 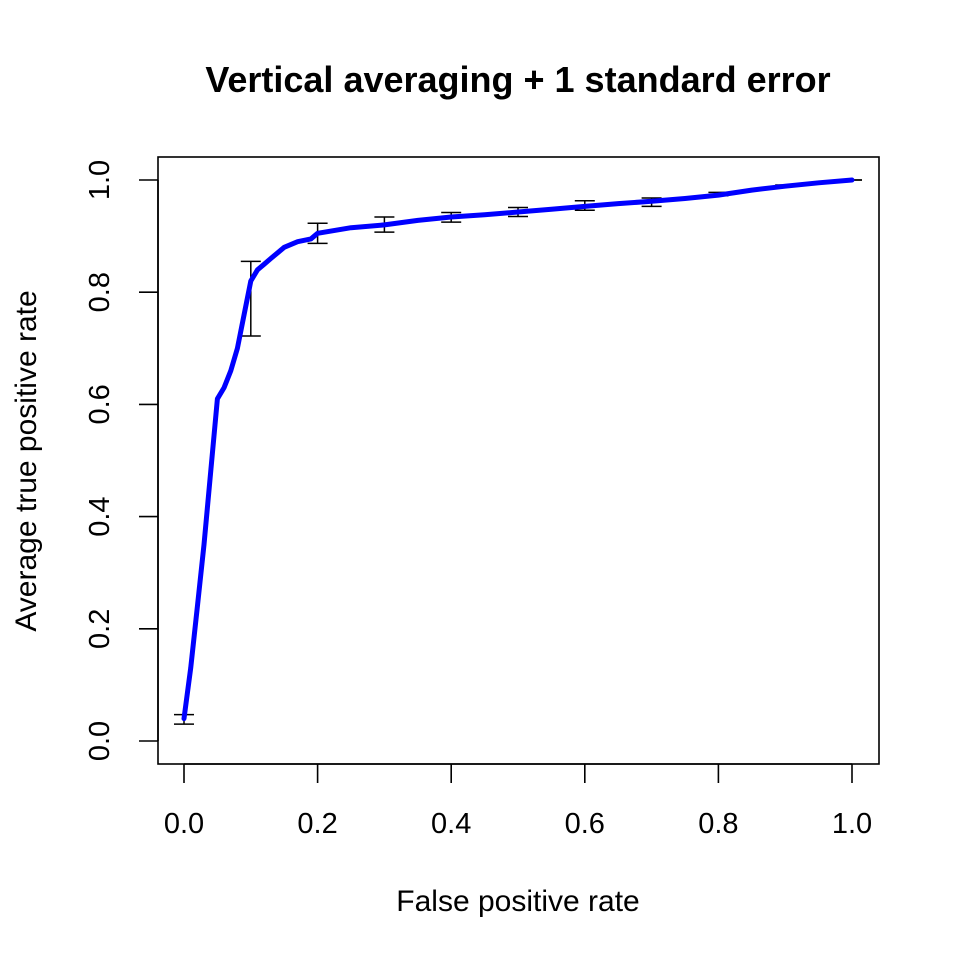 I want to click on x-tick-label: 0.8, so click(x=718, y=824).